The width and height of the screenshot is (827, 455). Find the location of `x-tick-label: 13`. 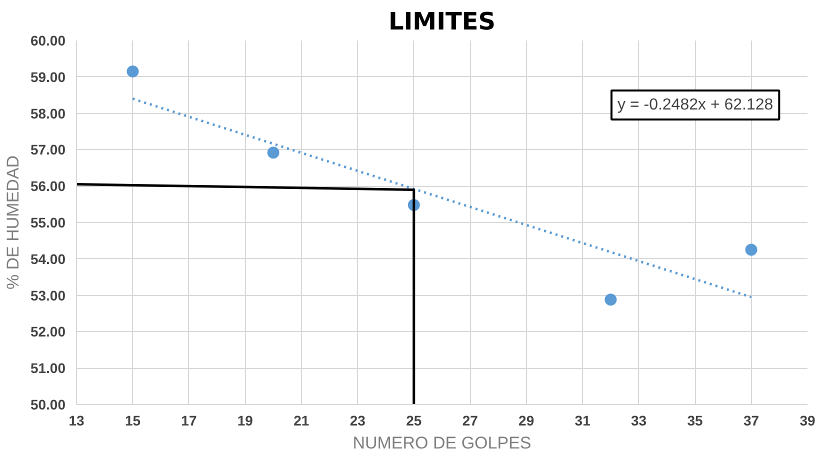

x-tick-label: 13 is located at coordinates (76, 420).